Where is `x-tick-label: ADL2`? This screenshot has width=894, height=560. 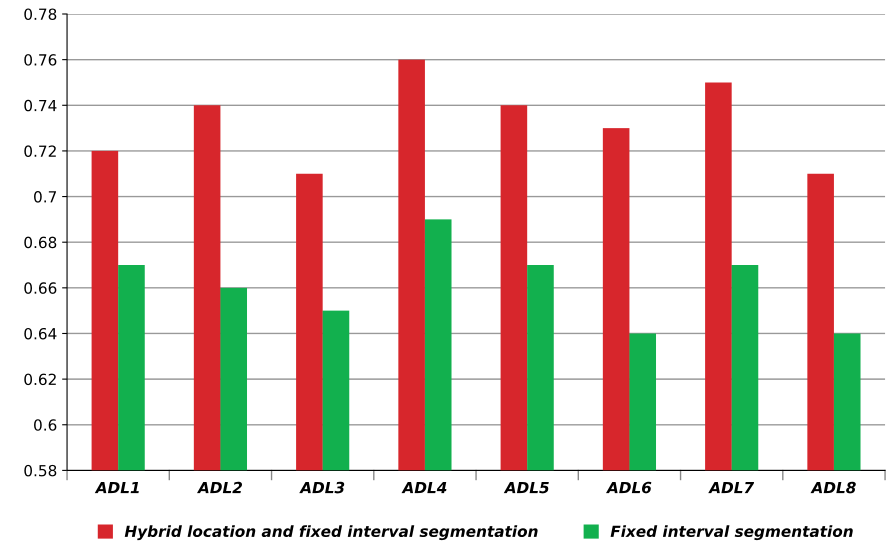 x-tick-label: ADL2 is located at coordinates (219, 488).